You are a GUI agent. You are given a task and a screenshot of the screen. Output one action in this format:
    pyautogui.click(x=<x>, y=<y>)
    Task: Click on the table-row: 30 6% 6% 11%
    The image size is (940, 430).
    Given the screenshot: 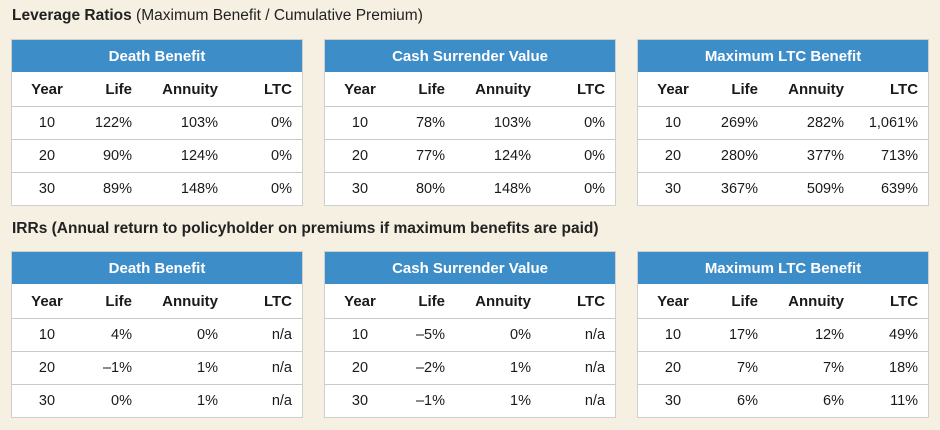 What is the action you would take?
    pyautogui.click(x=783, y=401)
    